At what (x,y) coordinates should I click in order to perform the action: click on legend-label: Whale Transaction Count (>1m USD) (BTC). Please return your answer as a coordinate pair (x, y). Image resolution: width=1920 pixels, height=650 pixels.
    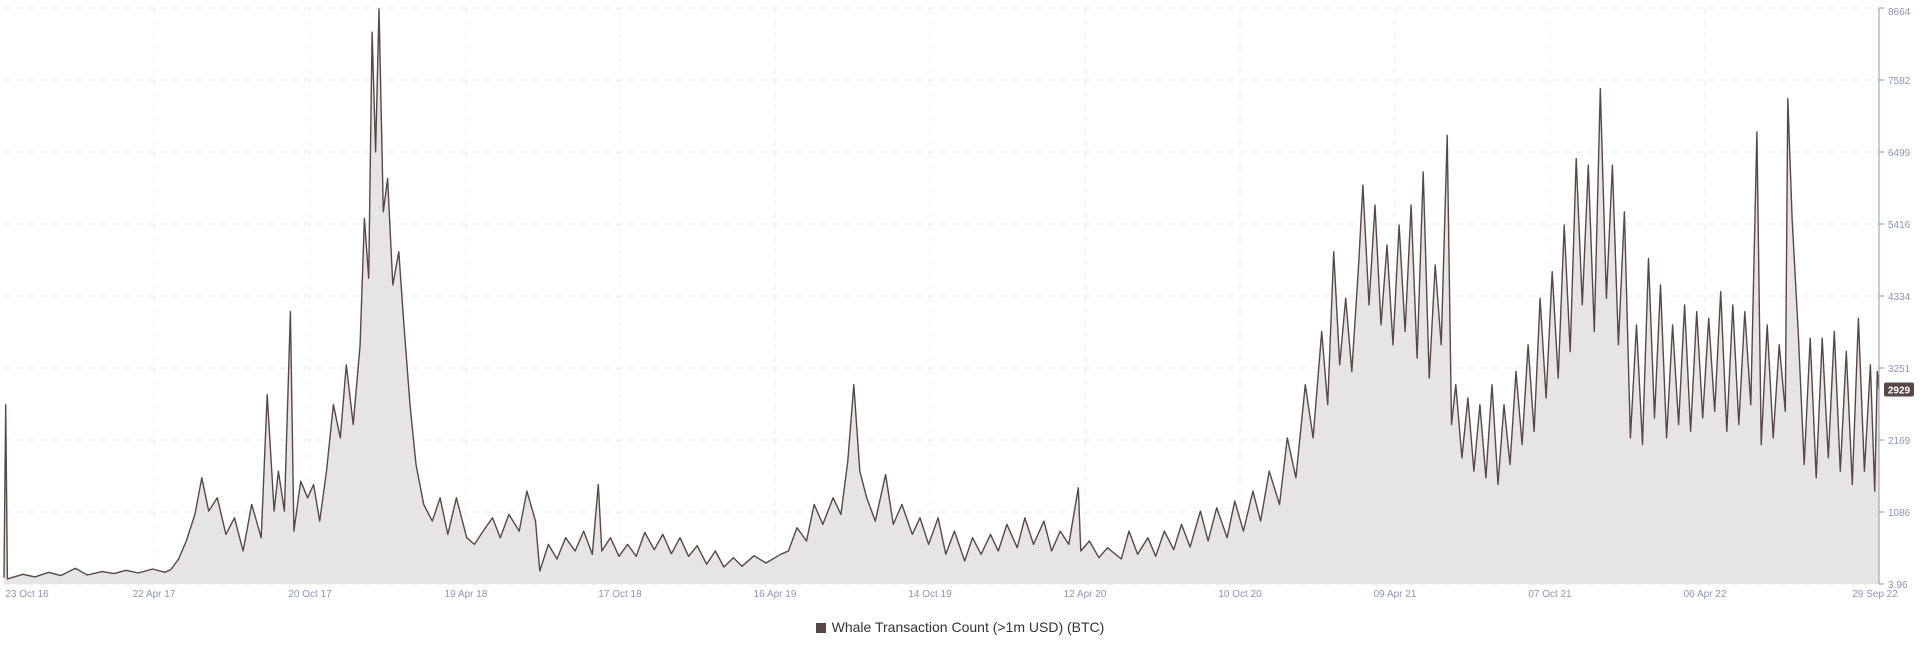
    Looking at the image, I should click on (968, 627).